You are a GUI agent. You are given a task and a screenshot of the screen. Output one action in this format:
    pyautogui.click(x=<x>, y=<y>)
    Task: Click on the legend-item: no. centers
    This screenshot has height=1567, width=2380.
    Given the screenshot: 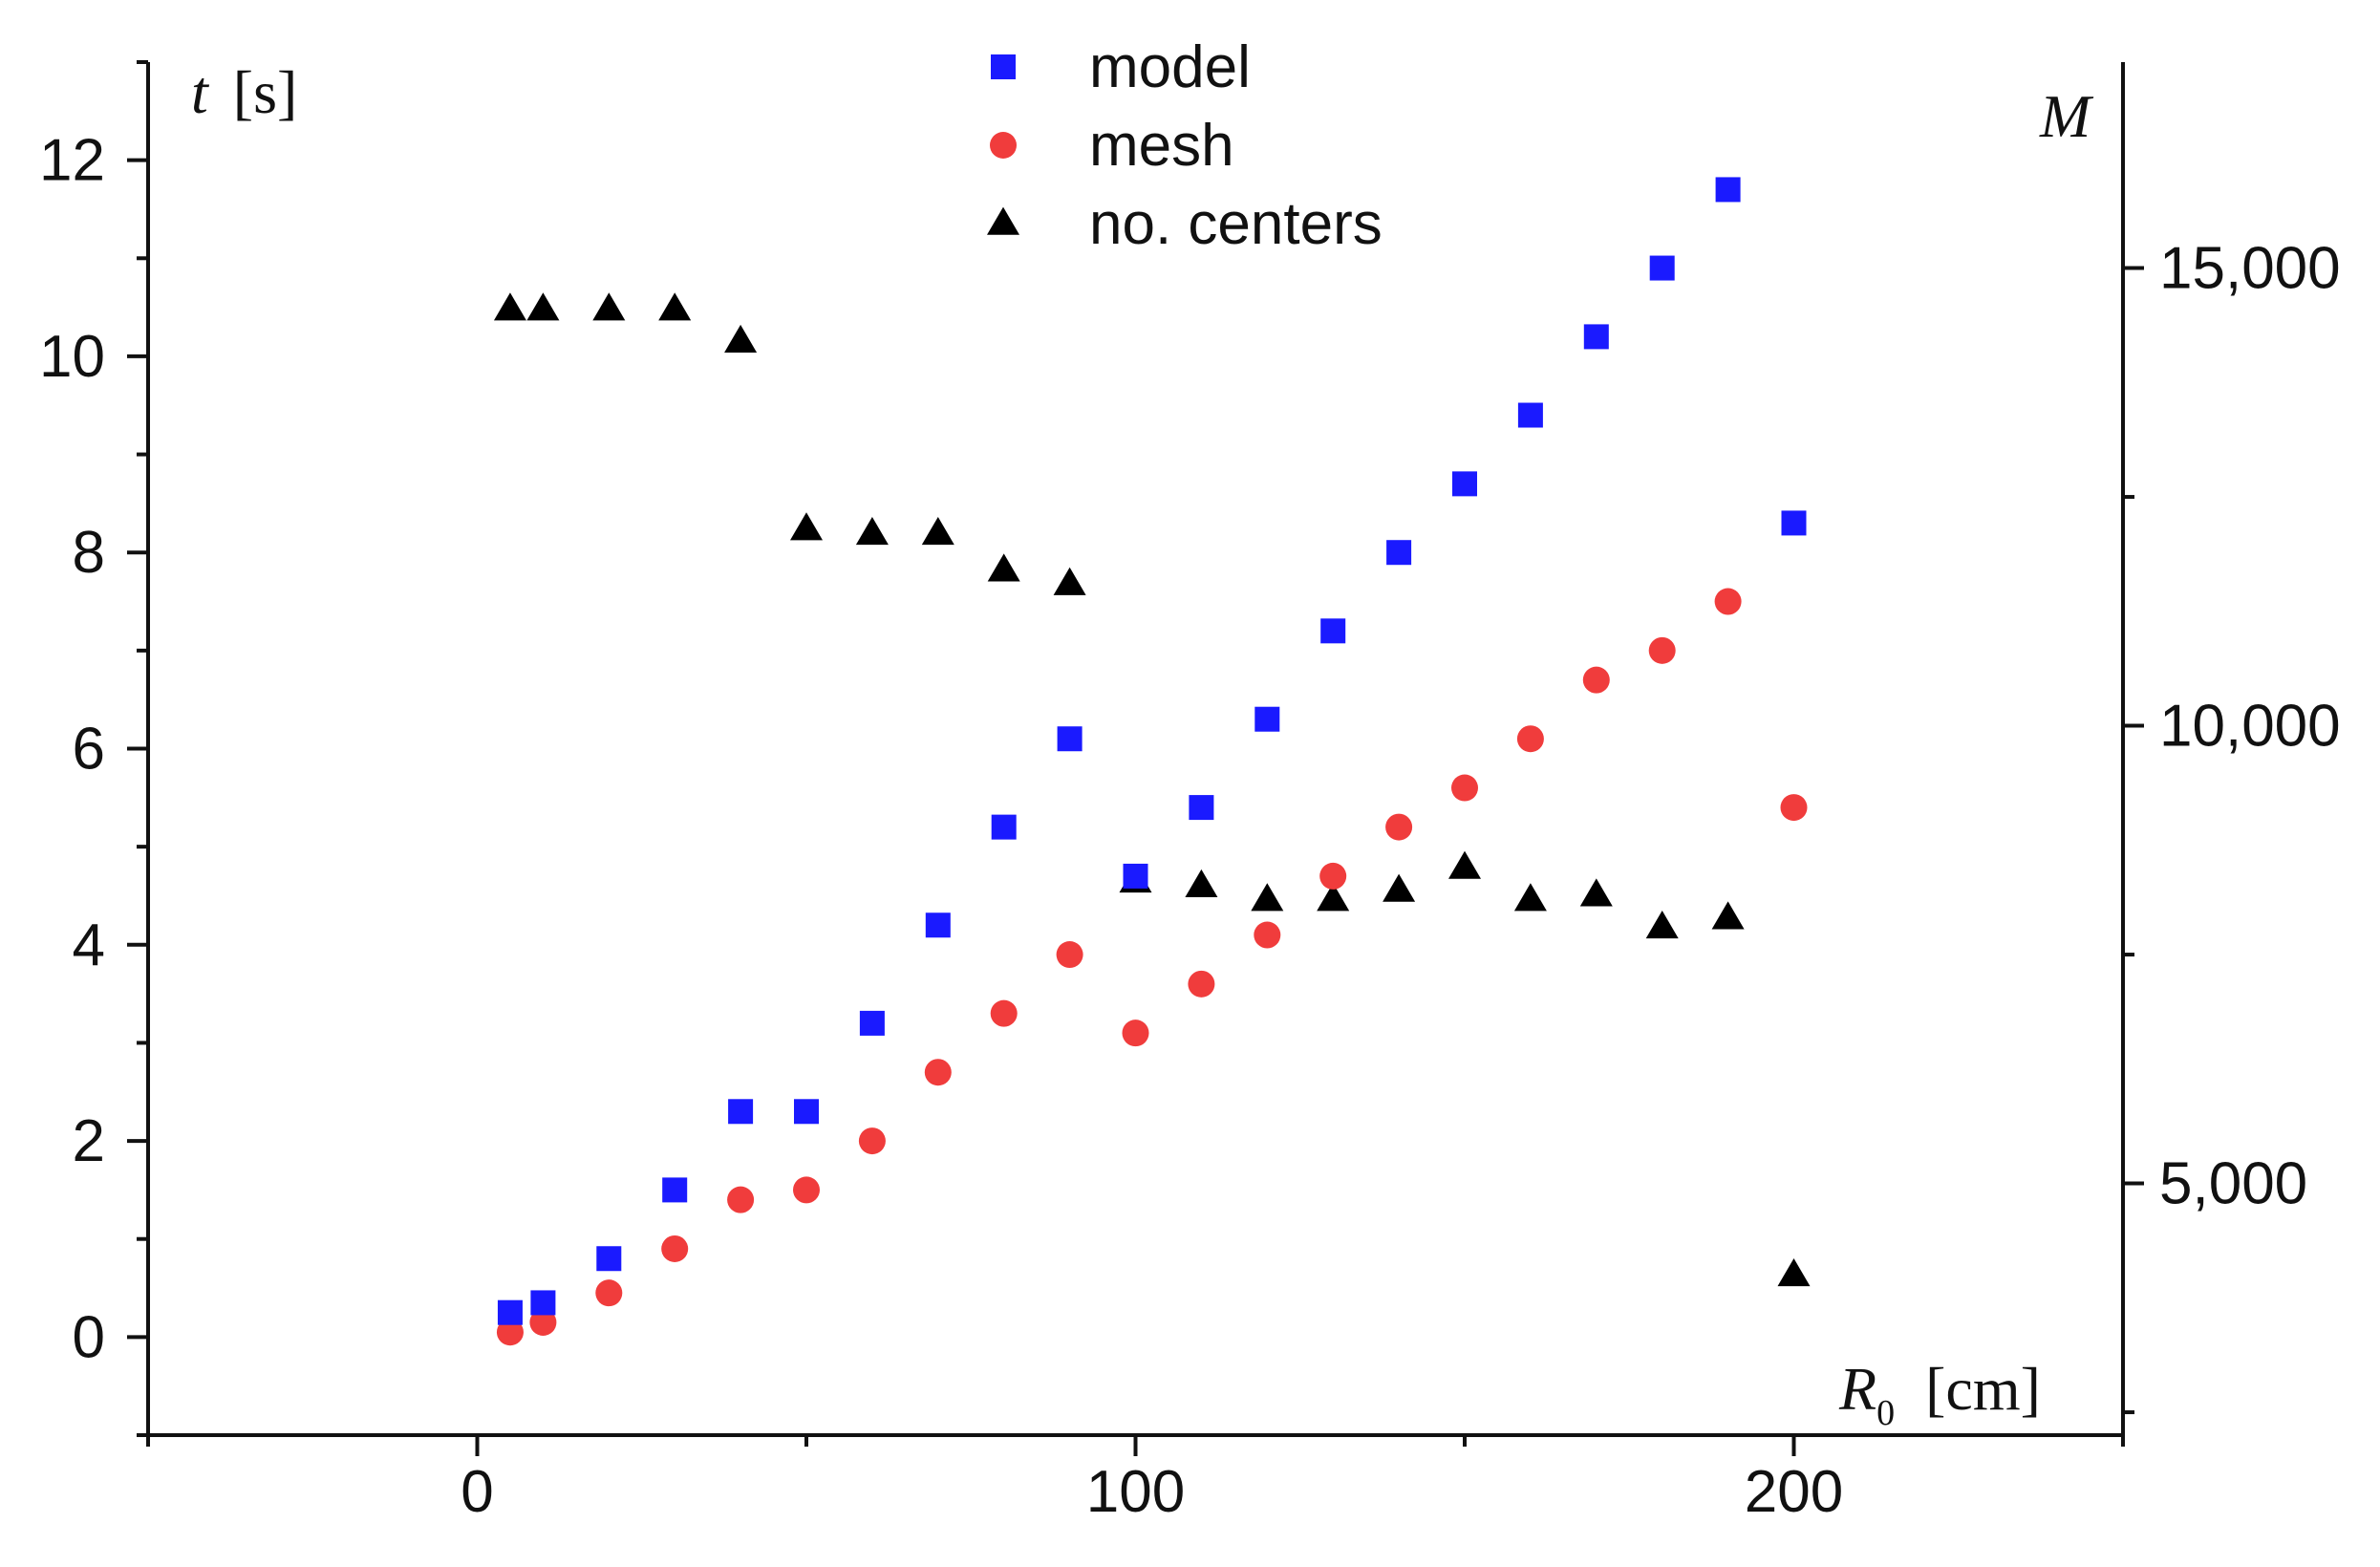 What is the action you would take?
    pyautogui.click(x=1185, y=224)
    